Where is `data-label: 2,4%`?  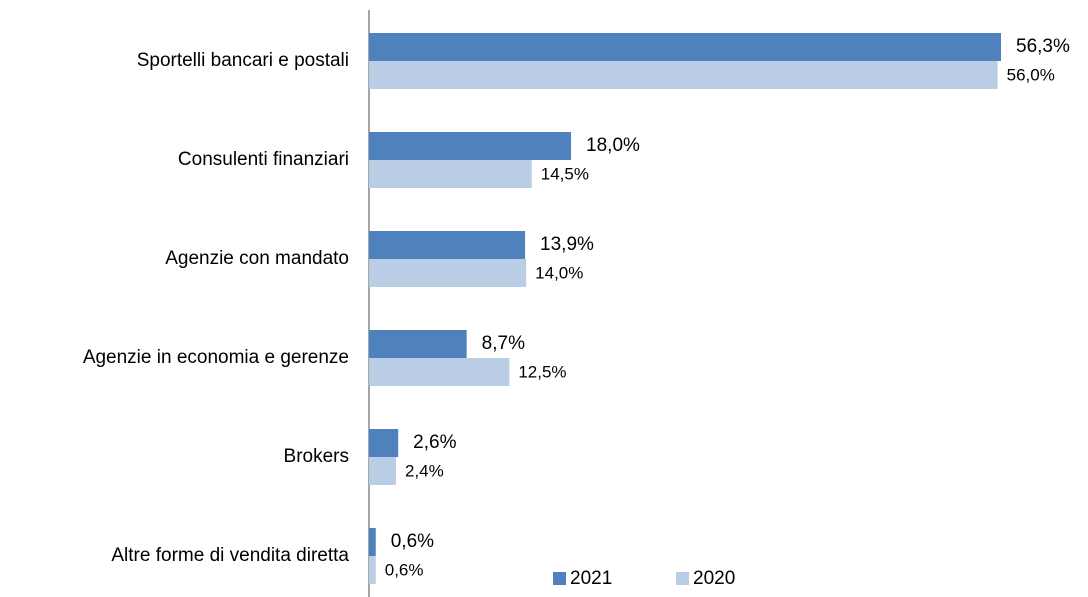 data-label: 2,4% is located at coordinates (424, 470).